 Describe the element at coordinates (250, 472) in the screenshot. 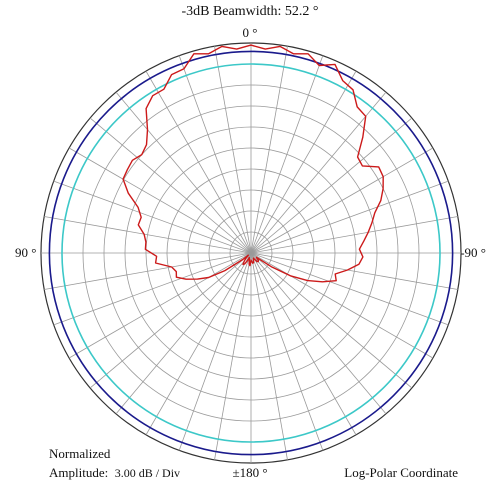

I see `angle-label-180: ±180 °` at that location.